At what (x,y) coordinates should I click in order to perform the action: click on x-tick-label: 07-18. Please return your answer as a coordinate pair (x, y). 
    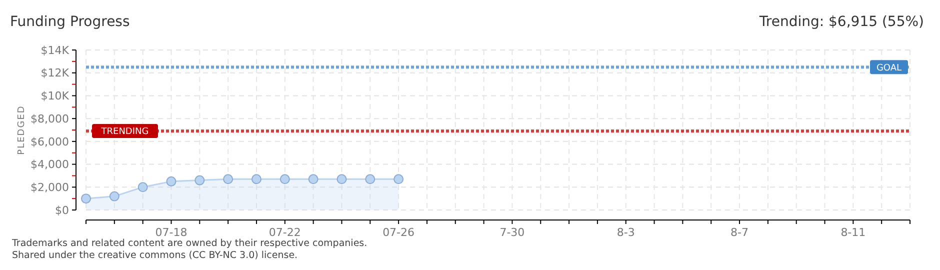
    Looking at the image, I should click on (171, 232).